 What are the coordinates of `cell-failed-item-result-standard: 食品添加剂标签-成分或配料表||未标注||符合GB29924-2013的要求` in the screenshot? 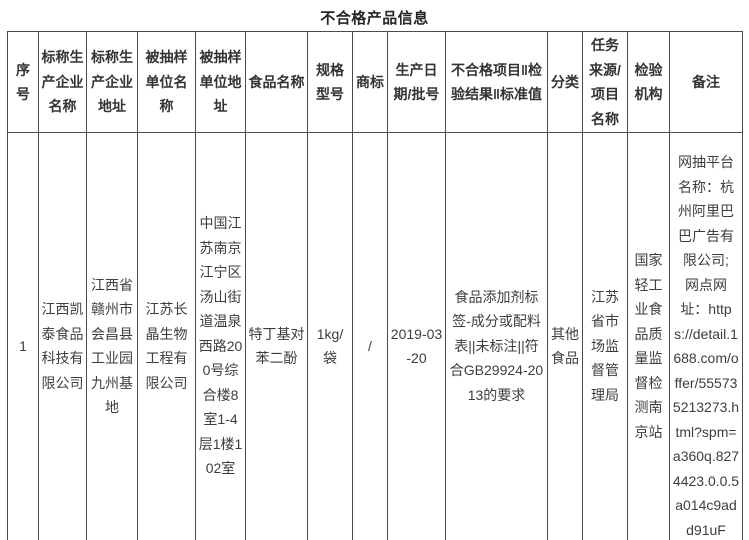 It's located at (496, 336).